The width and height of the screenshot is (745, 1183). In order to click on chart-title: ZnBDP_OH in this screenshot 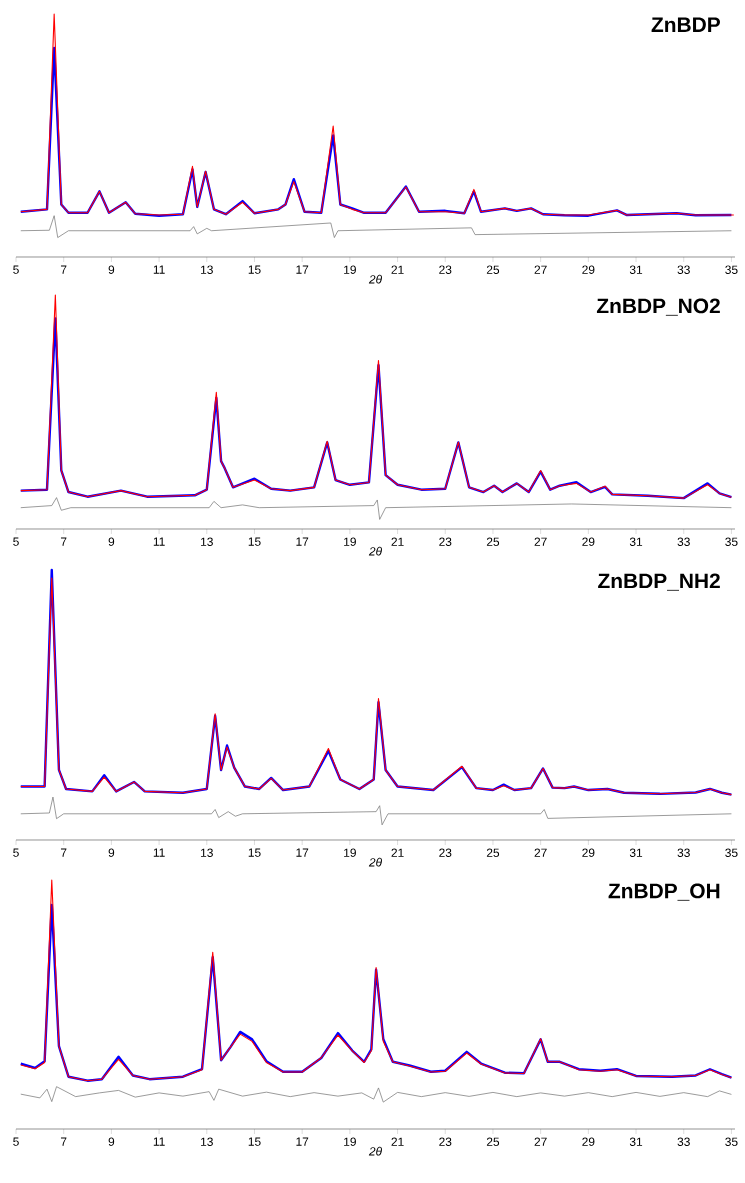, I will do `click(664, 892)`.